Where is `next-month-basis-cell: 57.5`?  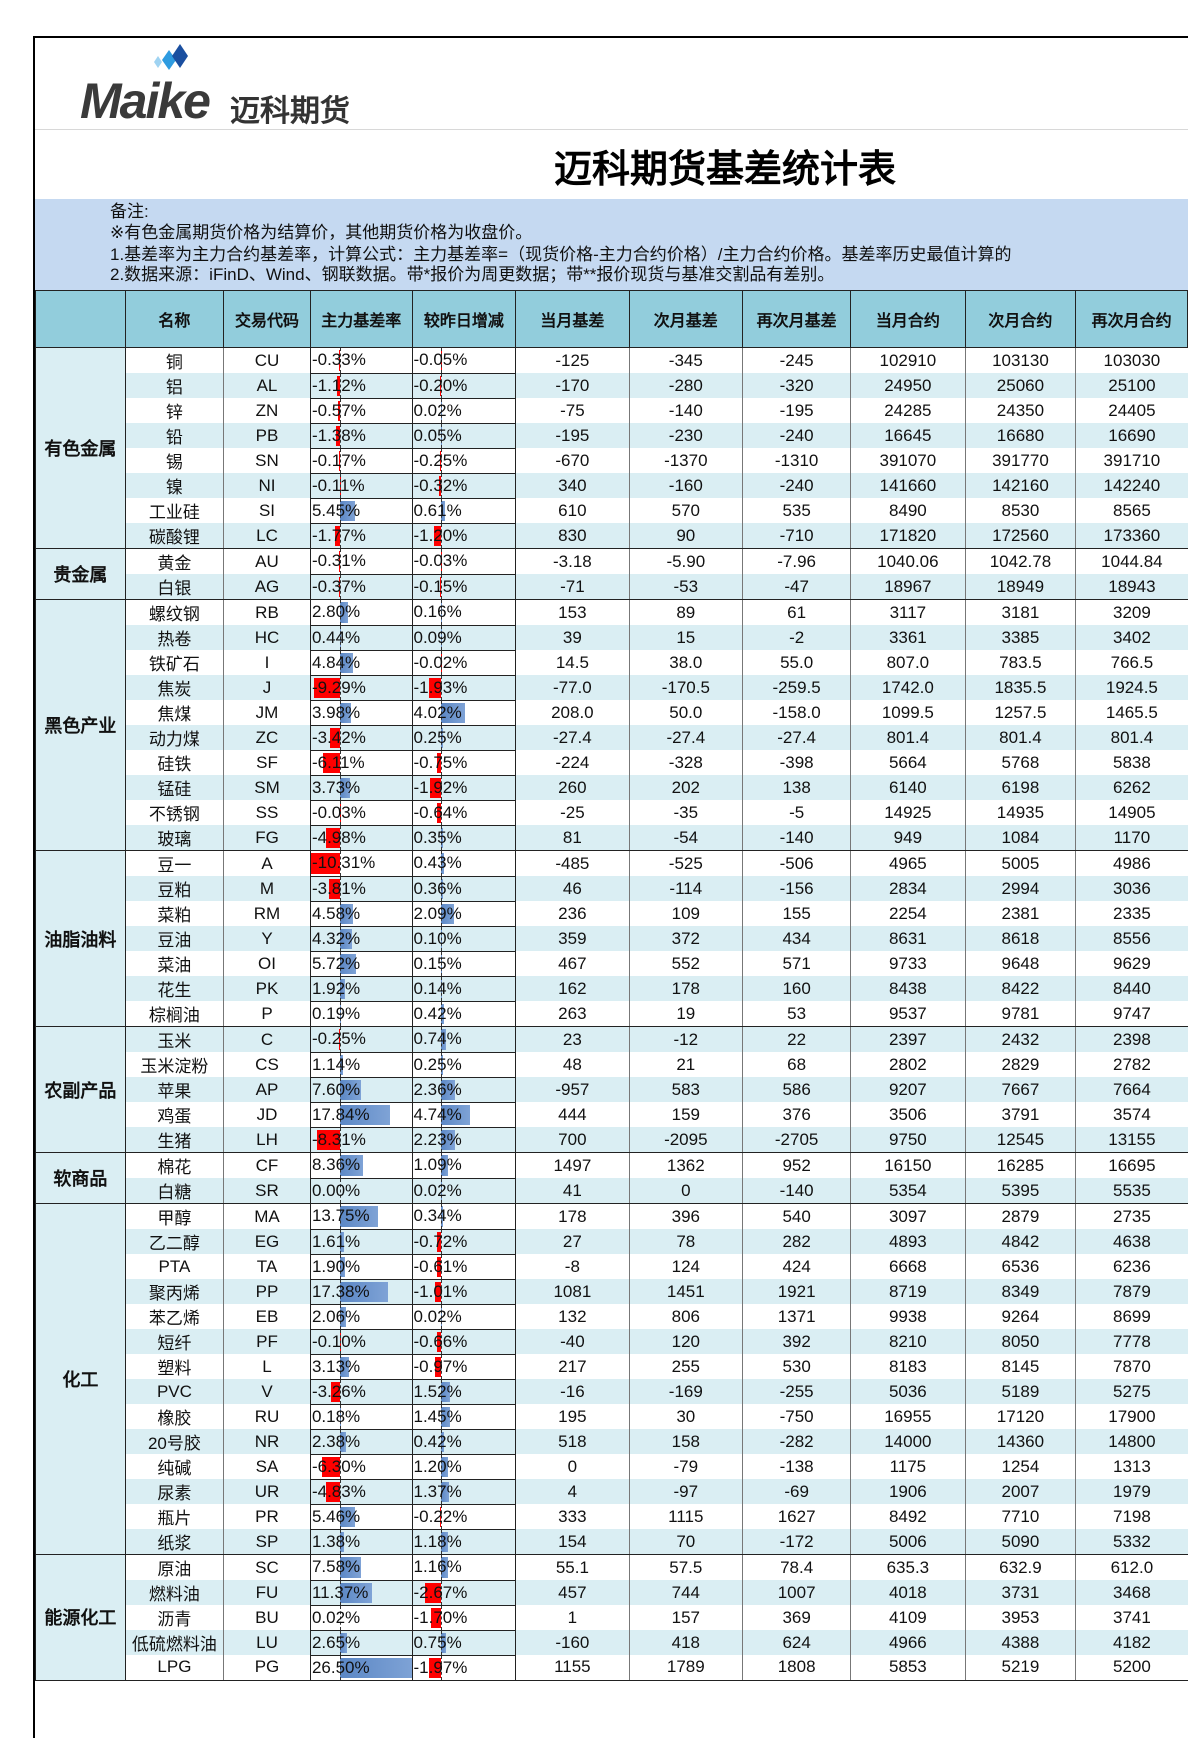 next-month-basis-cell: 57.5 is located at coordinates (686, 1568).